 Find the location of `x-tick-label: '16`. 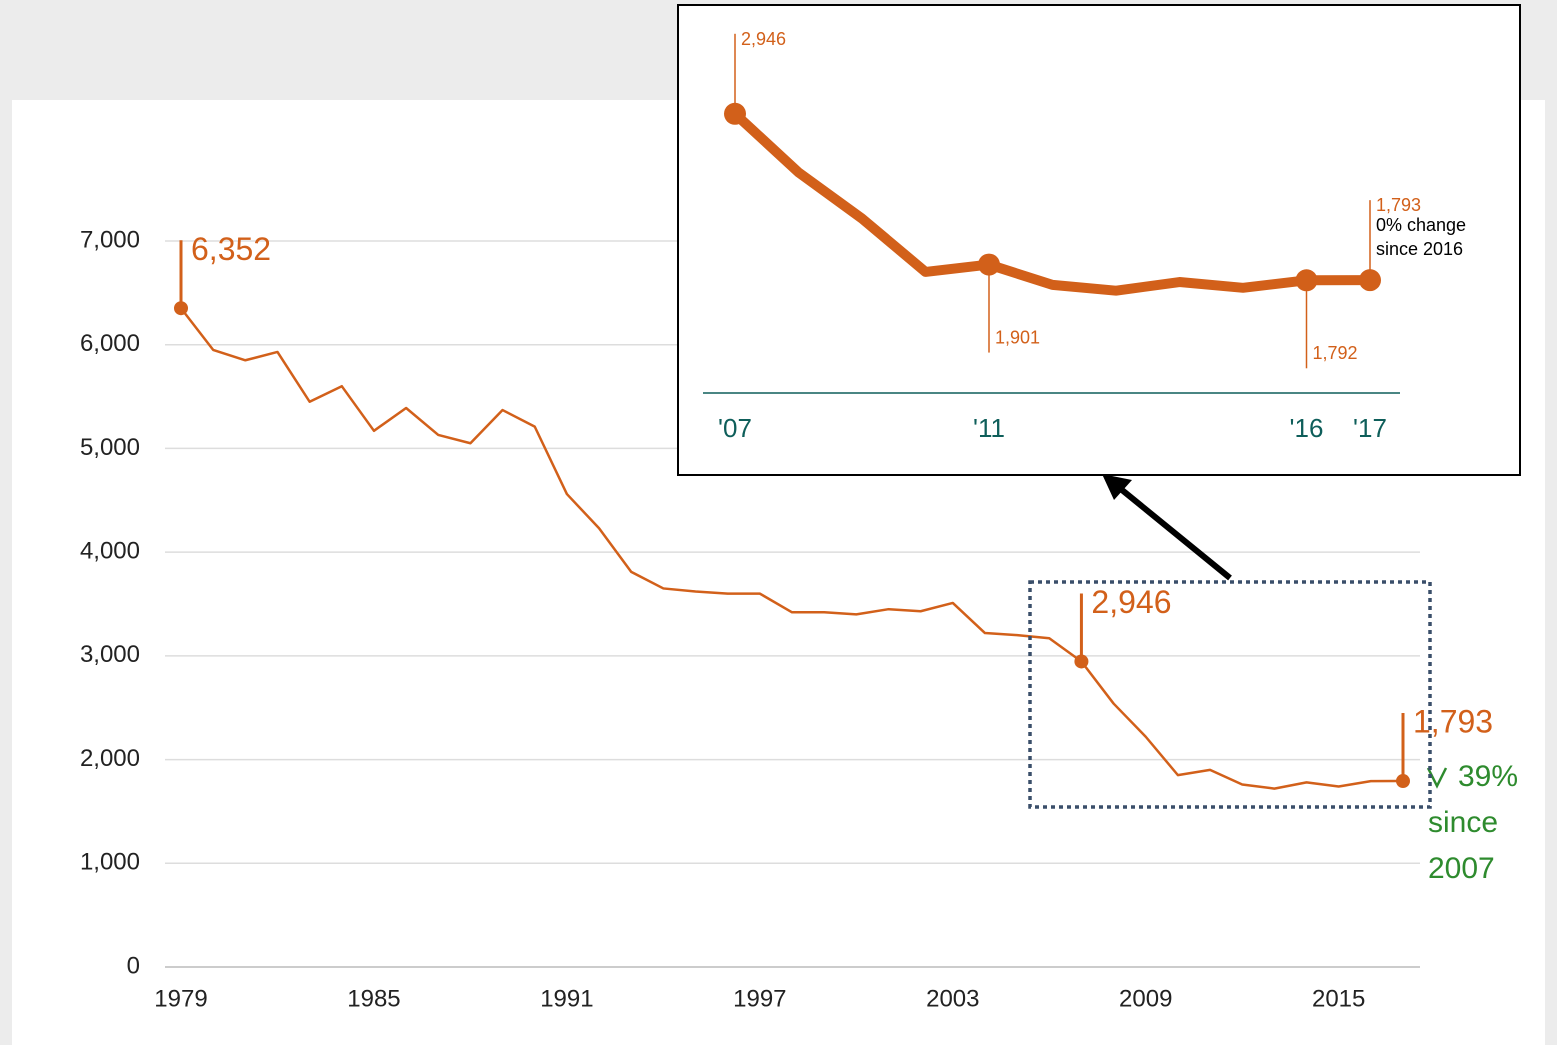

x-tick-label: '16 is located at coordinates (1307, 428).